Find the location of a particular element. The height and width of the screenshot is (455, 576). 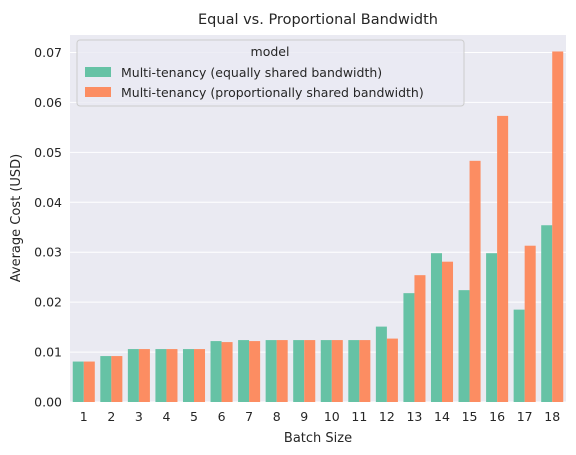

y-axis-label: Average Cost (USD) is located at coordinates (16, 218).